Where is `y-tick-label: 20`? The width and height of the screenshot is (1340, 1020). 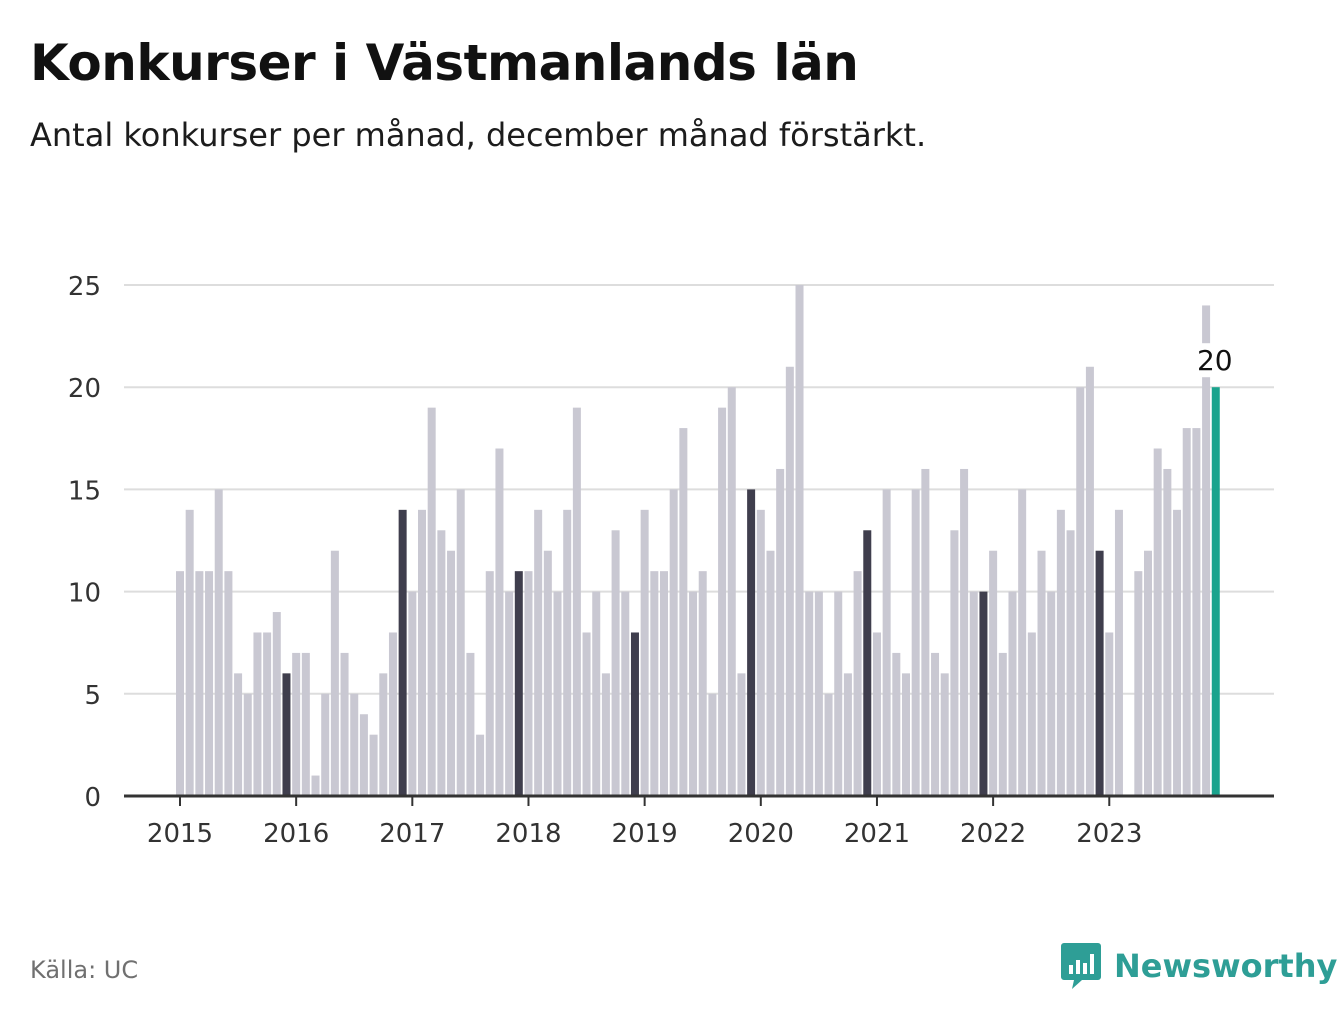
y-tick-label: 20 is located at coordinates (84, 389).